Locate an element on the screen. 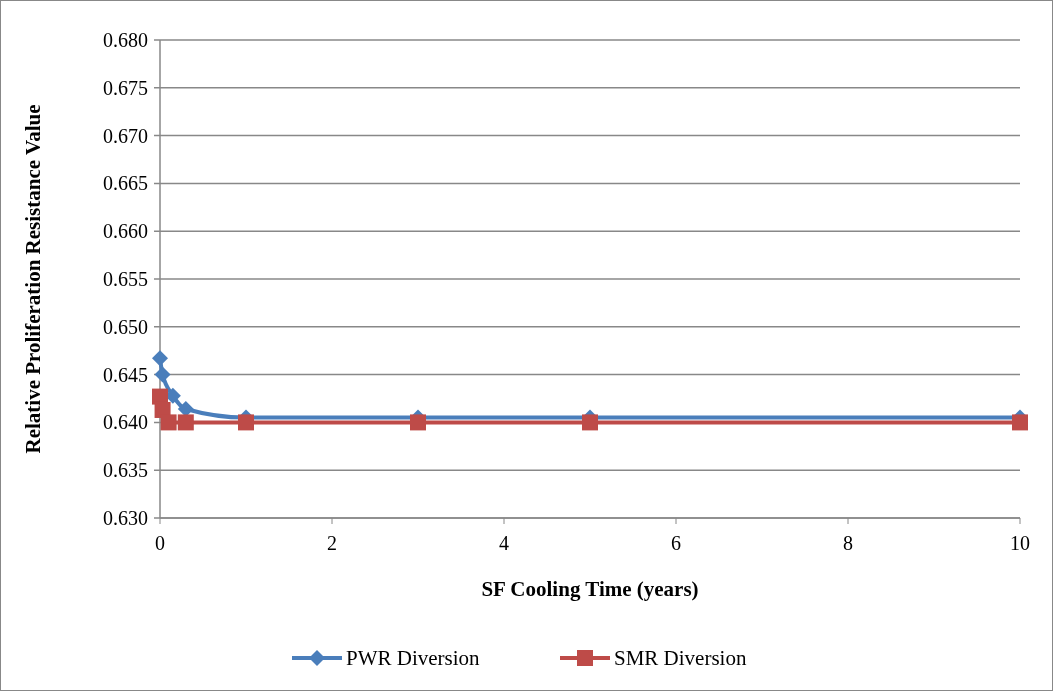 The image size is (1053, 691). x-tick-label: 2 is located at coordinates (332, 543).